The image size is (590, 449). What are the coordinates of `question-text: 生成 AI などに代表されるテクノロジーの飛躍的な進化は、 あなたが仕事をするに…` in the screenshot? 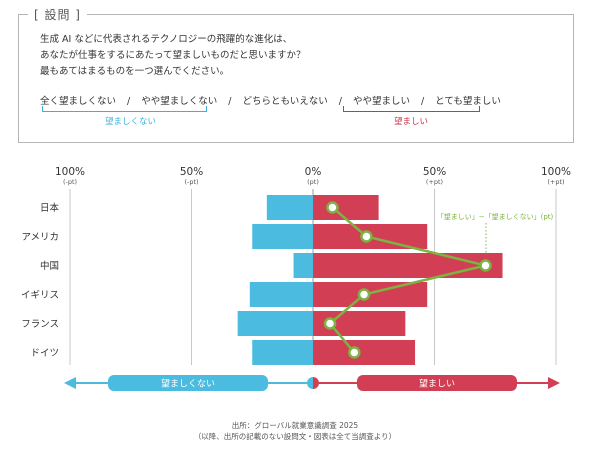 It's located at (173, 56).